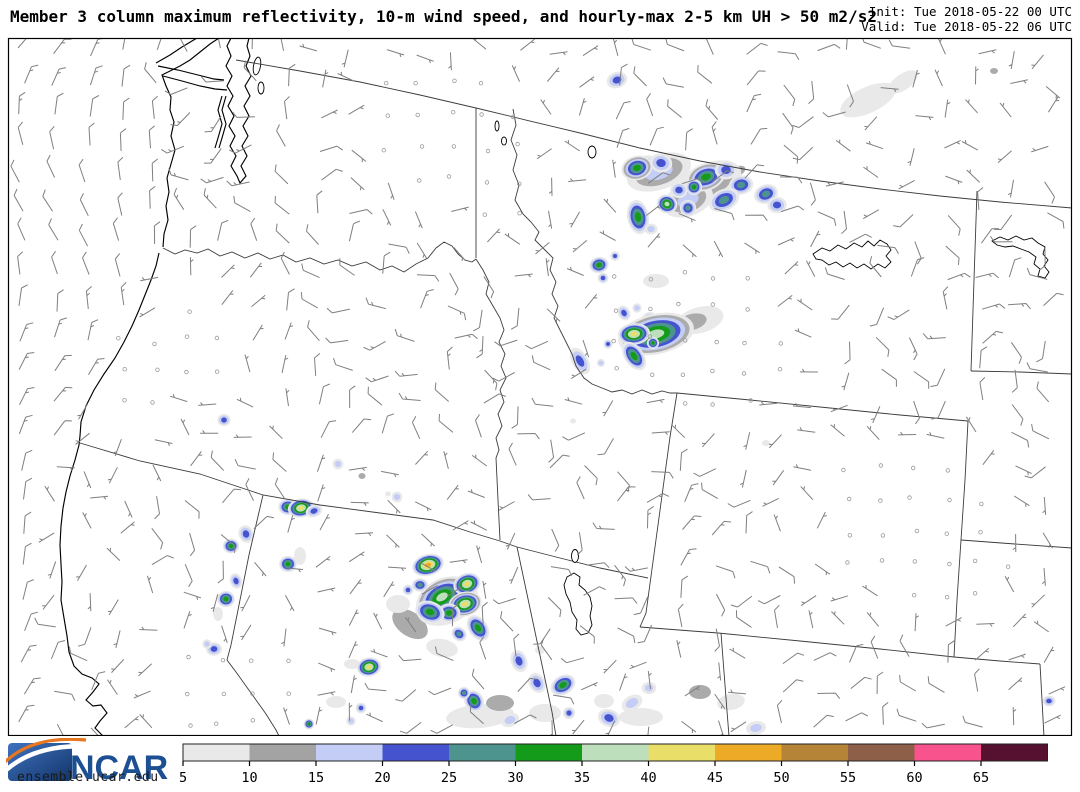 The height and width of the screenshot is (792, 1080). Describe the element at coordinates (653, 134) in the screenshot. I see `us-canada-border` at that location.